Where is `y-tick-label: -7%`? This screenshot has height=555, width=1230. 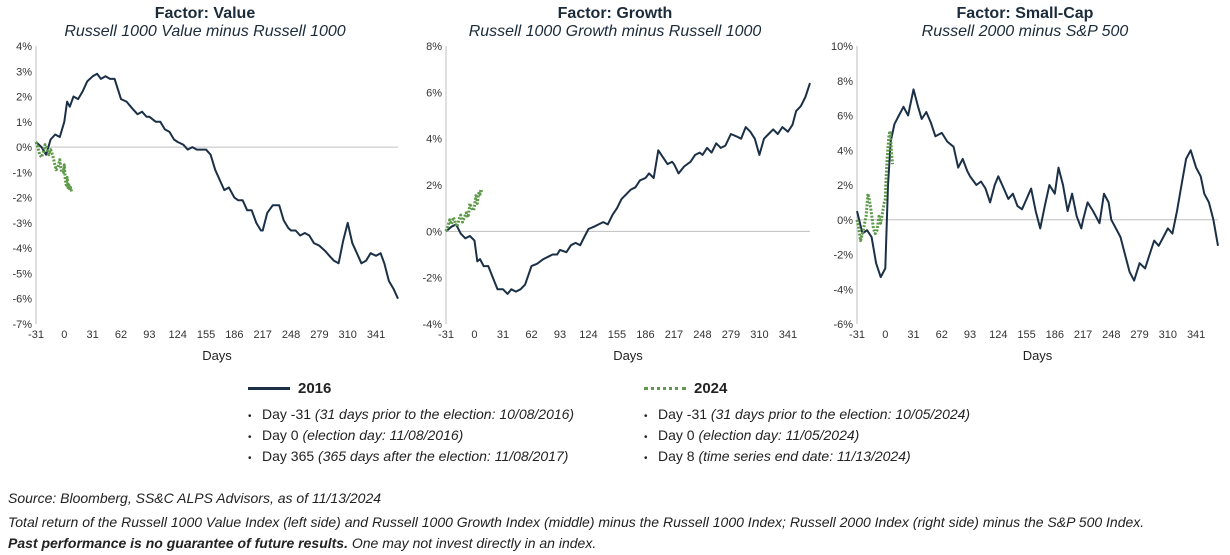
y-tick-label: -7% is located at coordinates (22, 325).